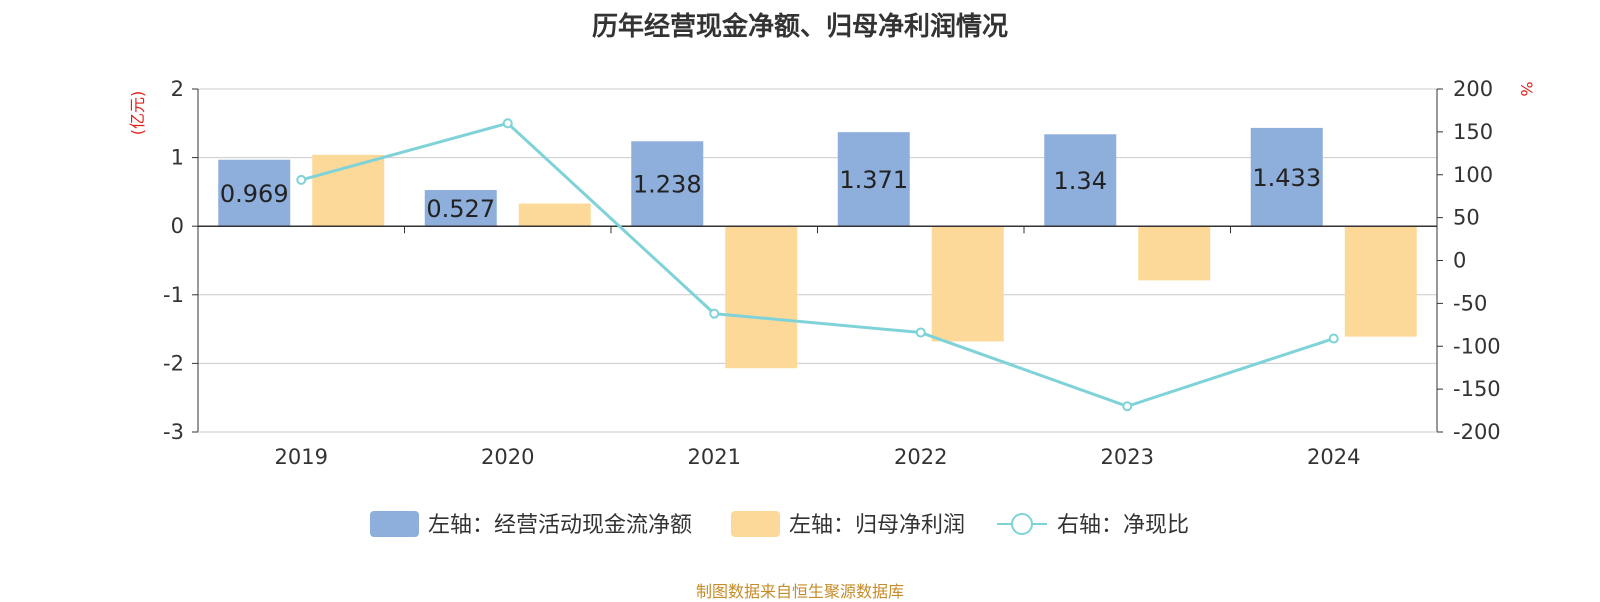 The image size is (1600, 602). Describe the element at coordinates (755, 524) in the screenshot. I see `legend-swatch-net-profit` at that location.